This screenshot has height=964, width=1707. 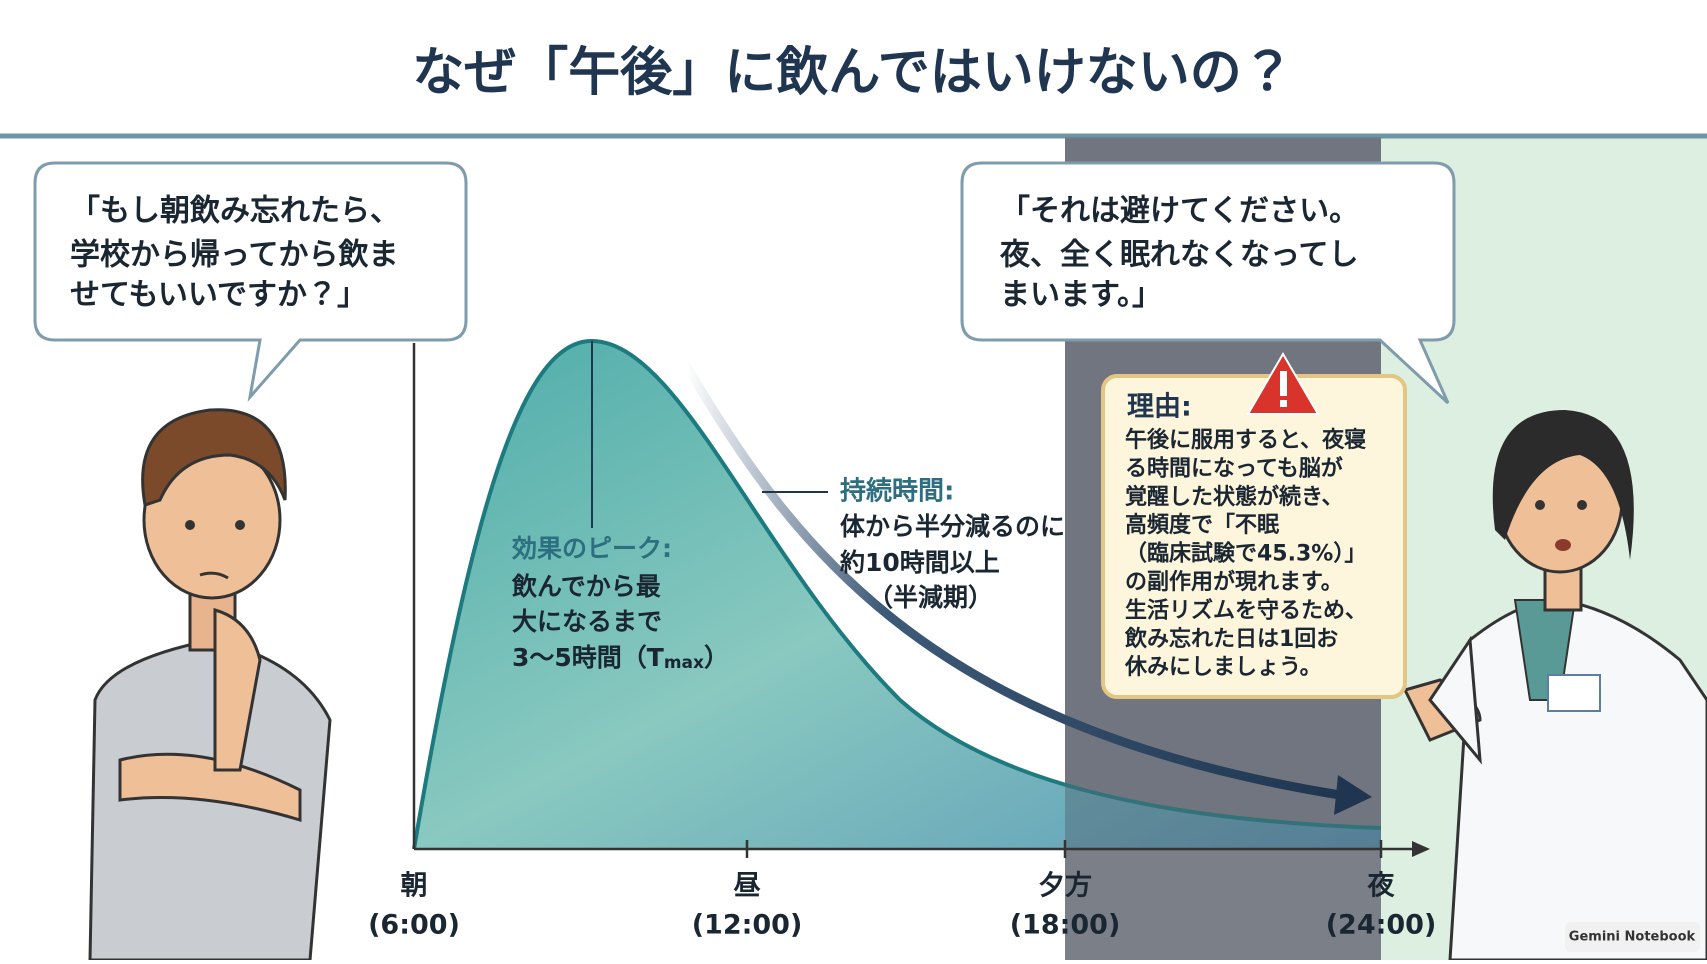 What do you see at coordinates (1234, 497) in the screenshot?
I see `reason-text: 覚醒した状態が続き、` at bounding box center [1234, 497].